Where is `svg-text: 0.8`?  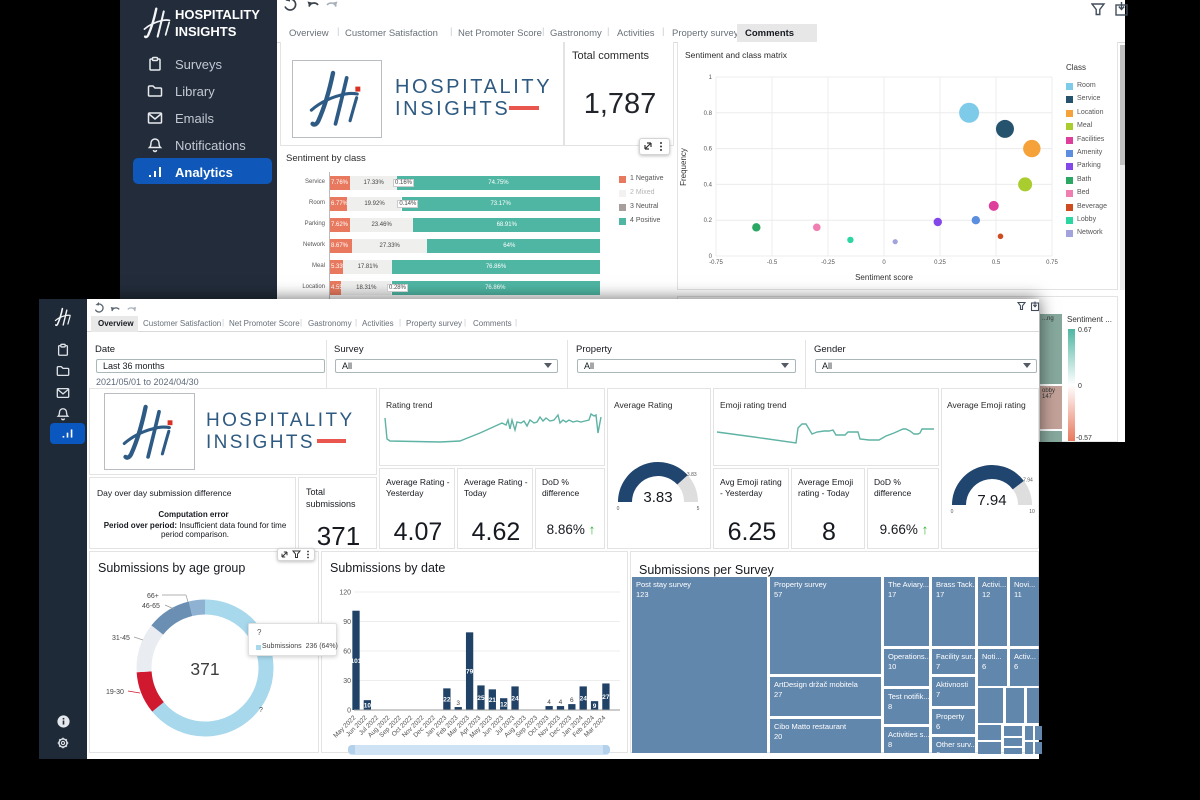
svg-text: 0.8 is located at coordinates (708, 114).